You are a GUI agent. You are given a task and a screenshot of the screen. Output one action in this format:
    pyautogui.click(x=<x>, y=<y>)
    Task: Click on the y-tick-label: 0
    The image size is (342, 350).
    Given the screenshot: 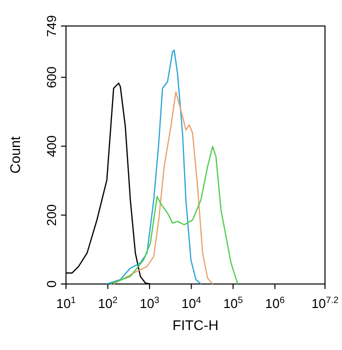 What is the action you would take?
    pyautogui.click(x=51, y=284)
    